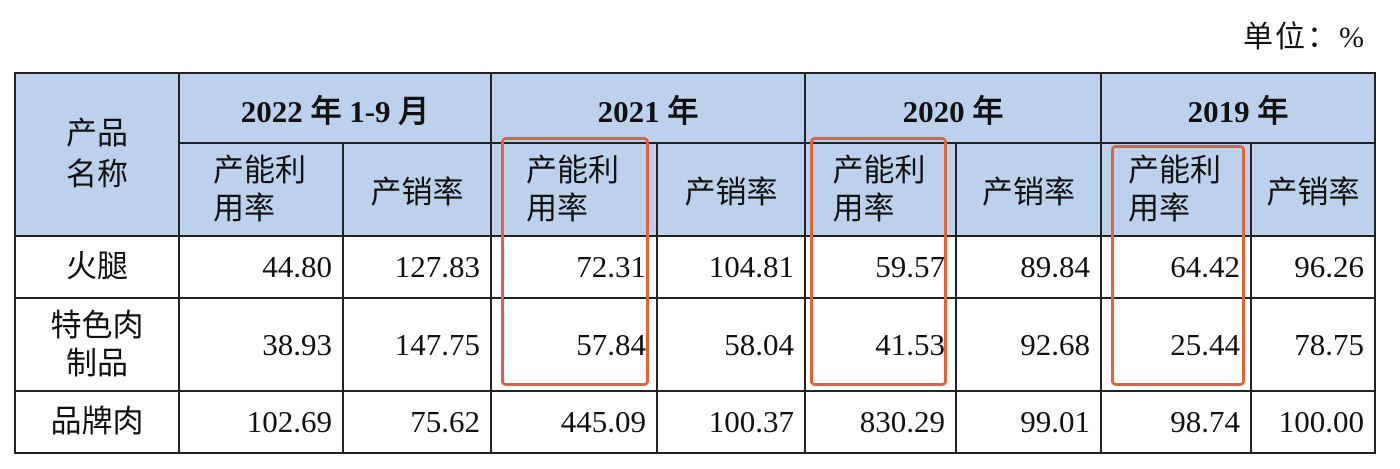 The image size is (1400, 469). Describe the element at coordinates (881, 422) in the screenshot. I see `value-cell: 830.29` at that location.